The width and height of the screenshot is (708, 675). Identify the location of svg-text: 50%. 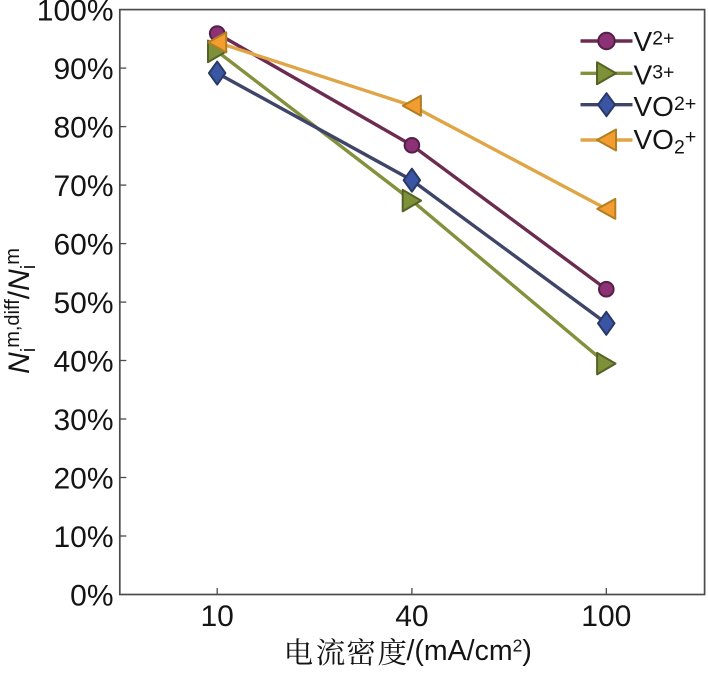
(83, 303).